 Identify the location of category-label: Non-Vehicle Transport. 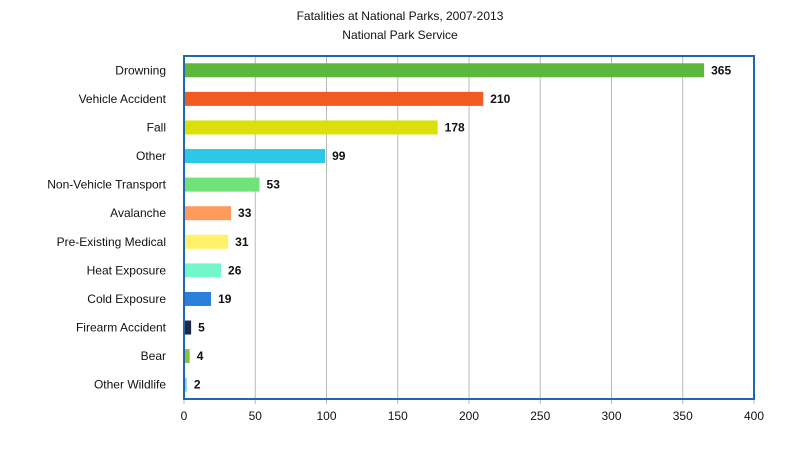
(106, 185).